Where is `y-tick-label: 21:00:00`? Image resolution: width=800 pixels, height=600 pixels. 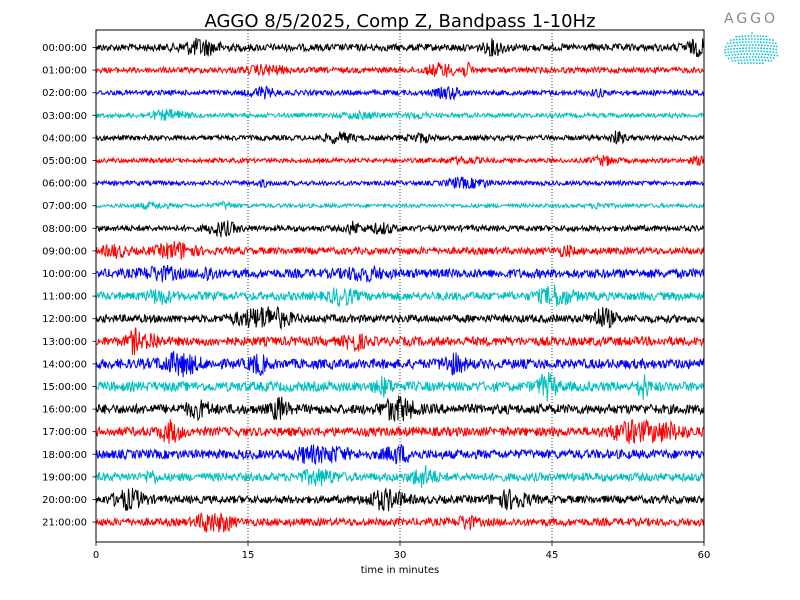
y-tick-label: 21:00:00 is located at coordinates (64, 523).